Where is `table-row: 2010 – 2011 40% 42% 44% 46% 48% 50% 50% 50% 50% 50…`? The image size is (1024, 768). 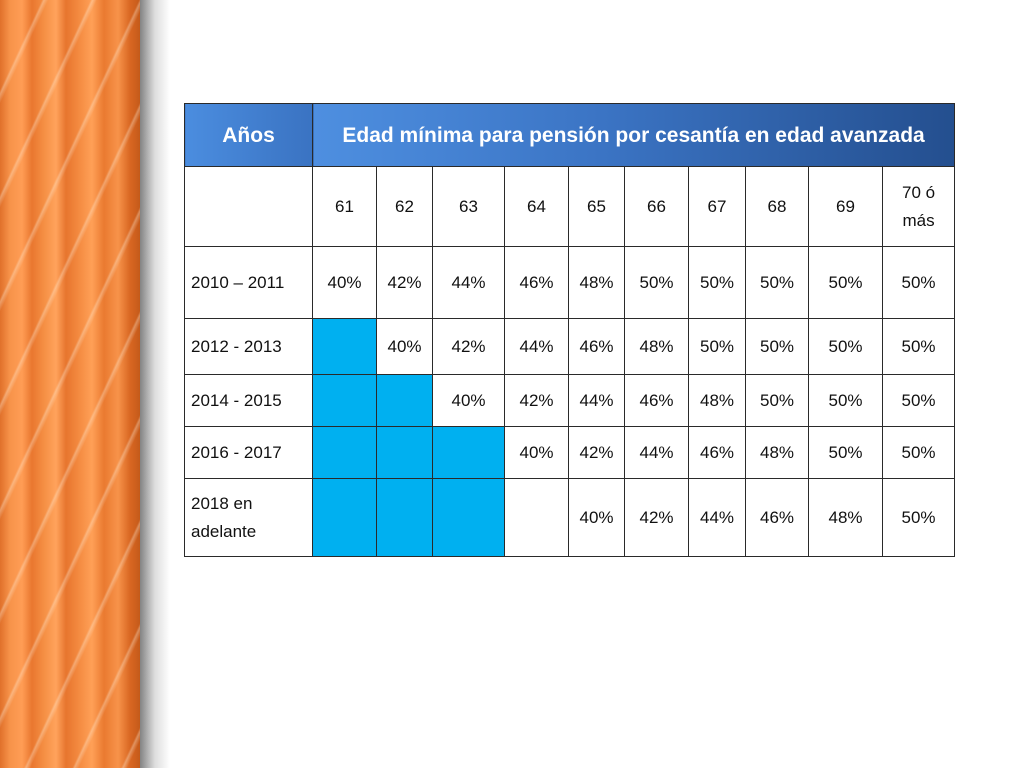 table-row: 2010 – 2011 40% 42% 44% 46% 48% 50% 50% 50% 50% 50… is located at coordinates (570, 282).